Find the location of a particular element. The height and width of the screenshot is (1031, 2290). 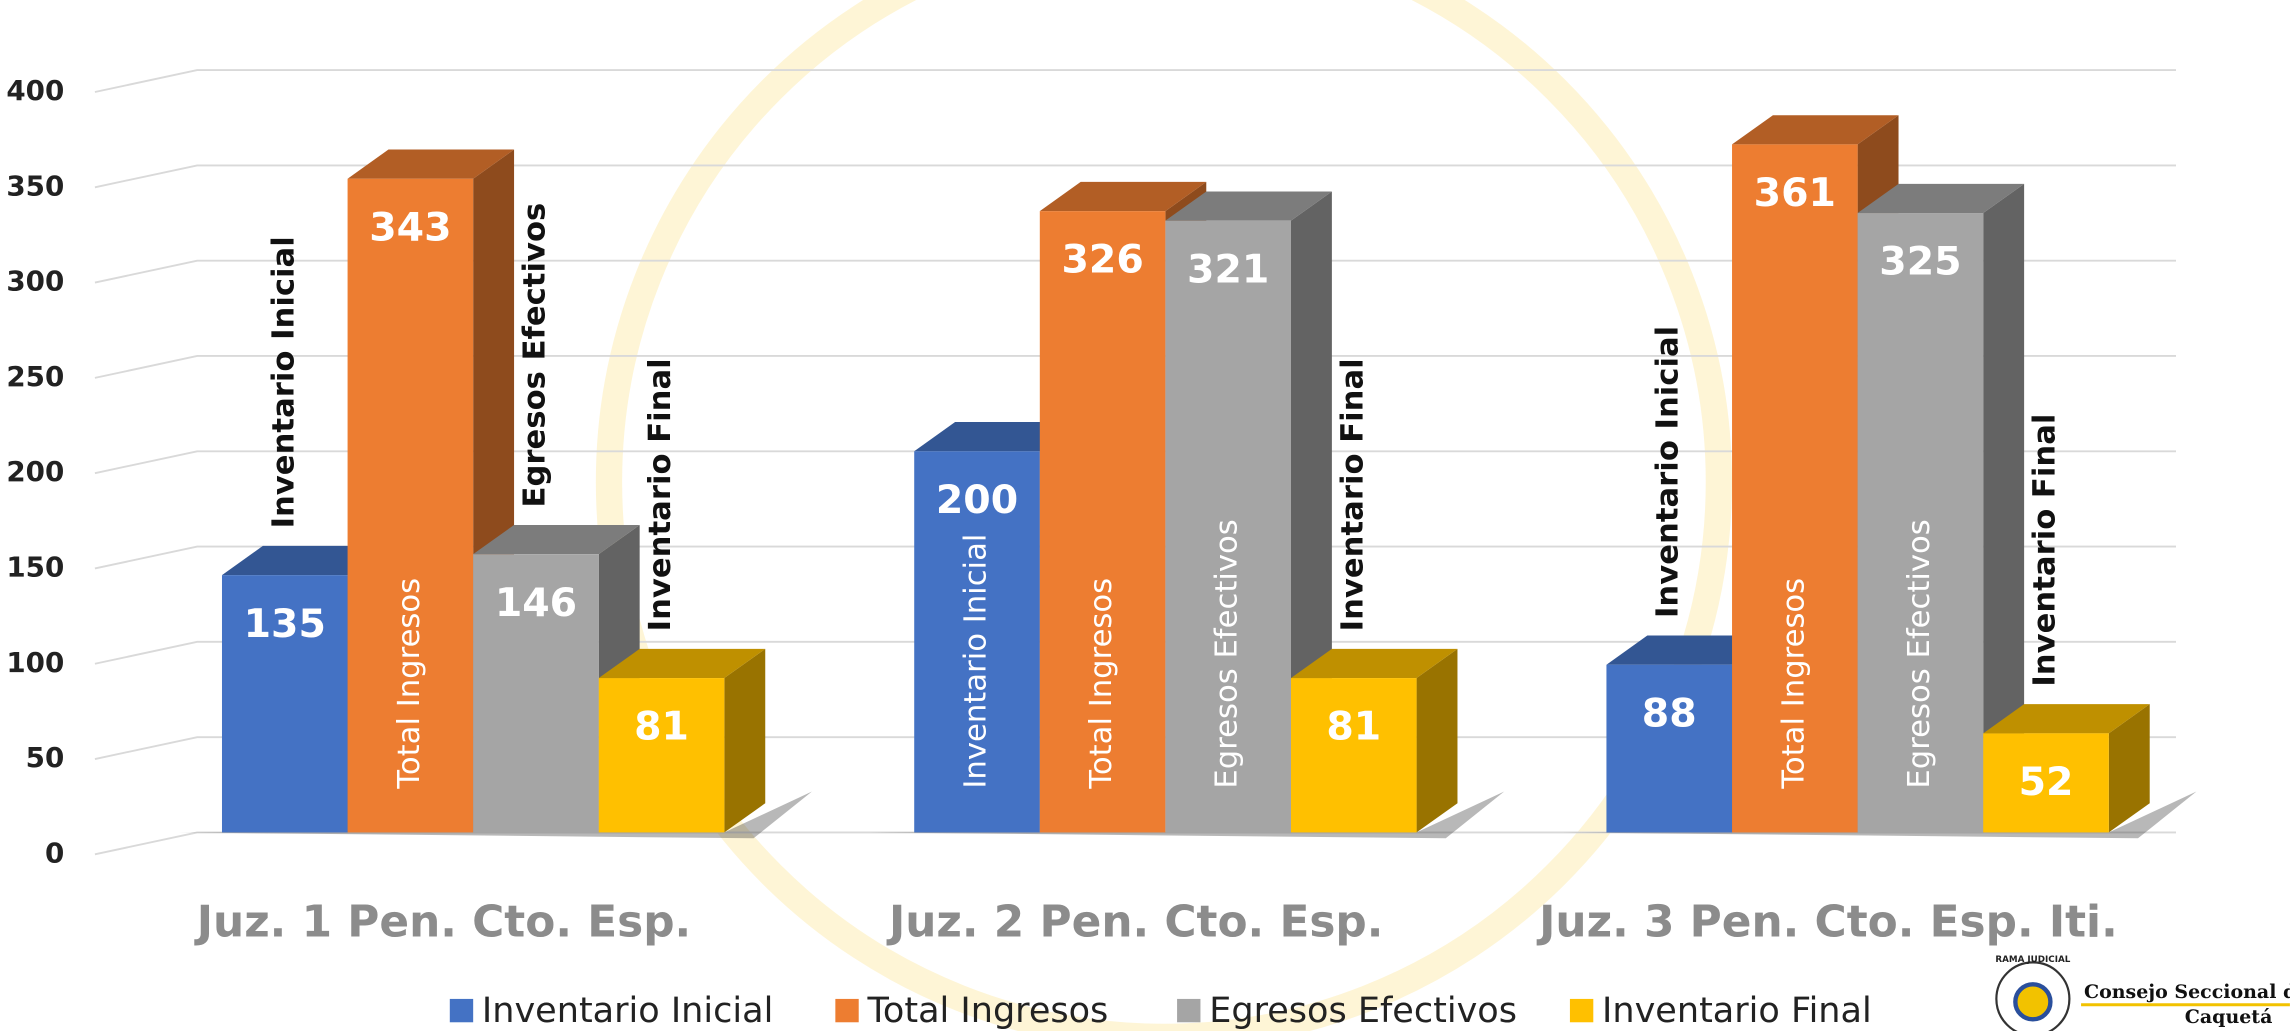

logo-line1: Consejo Seccional de is located at coordinates (2187, 992).